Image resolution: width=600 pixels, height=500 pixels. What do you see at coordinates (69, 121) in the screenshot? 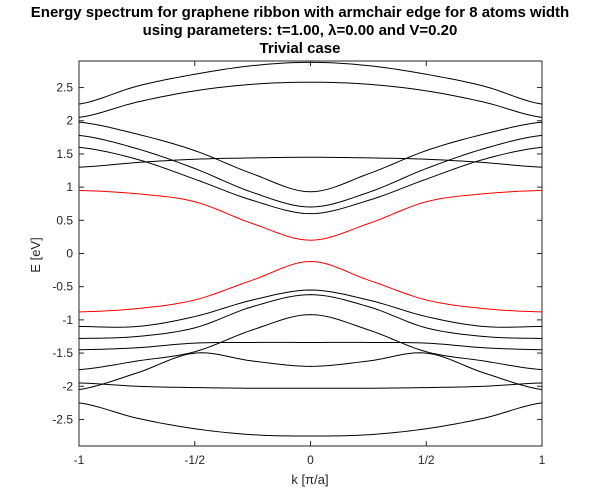
I see `y-tick-label-1: 2` at bounding box center [69, 121].